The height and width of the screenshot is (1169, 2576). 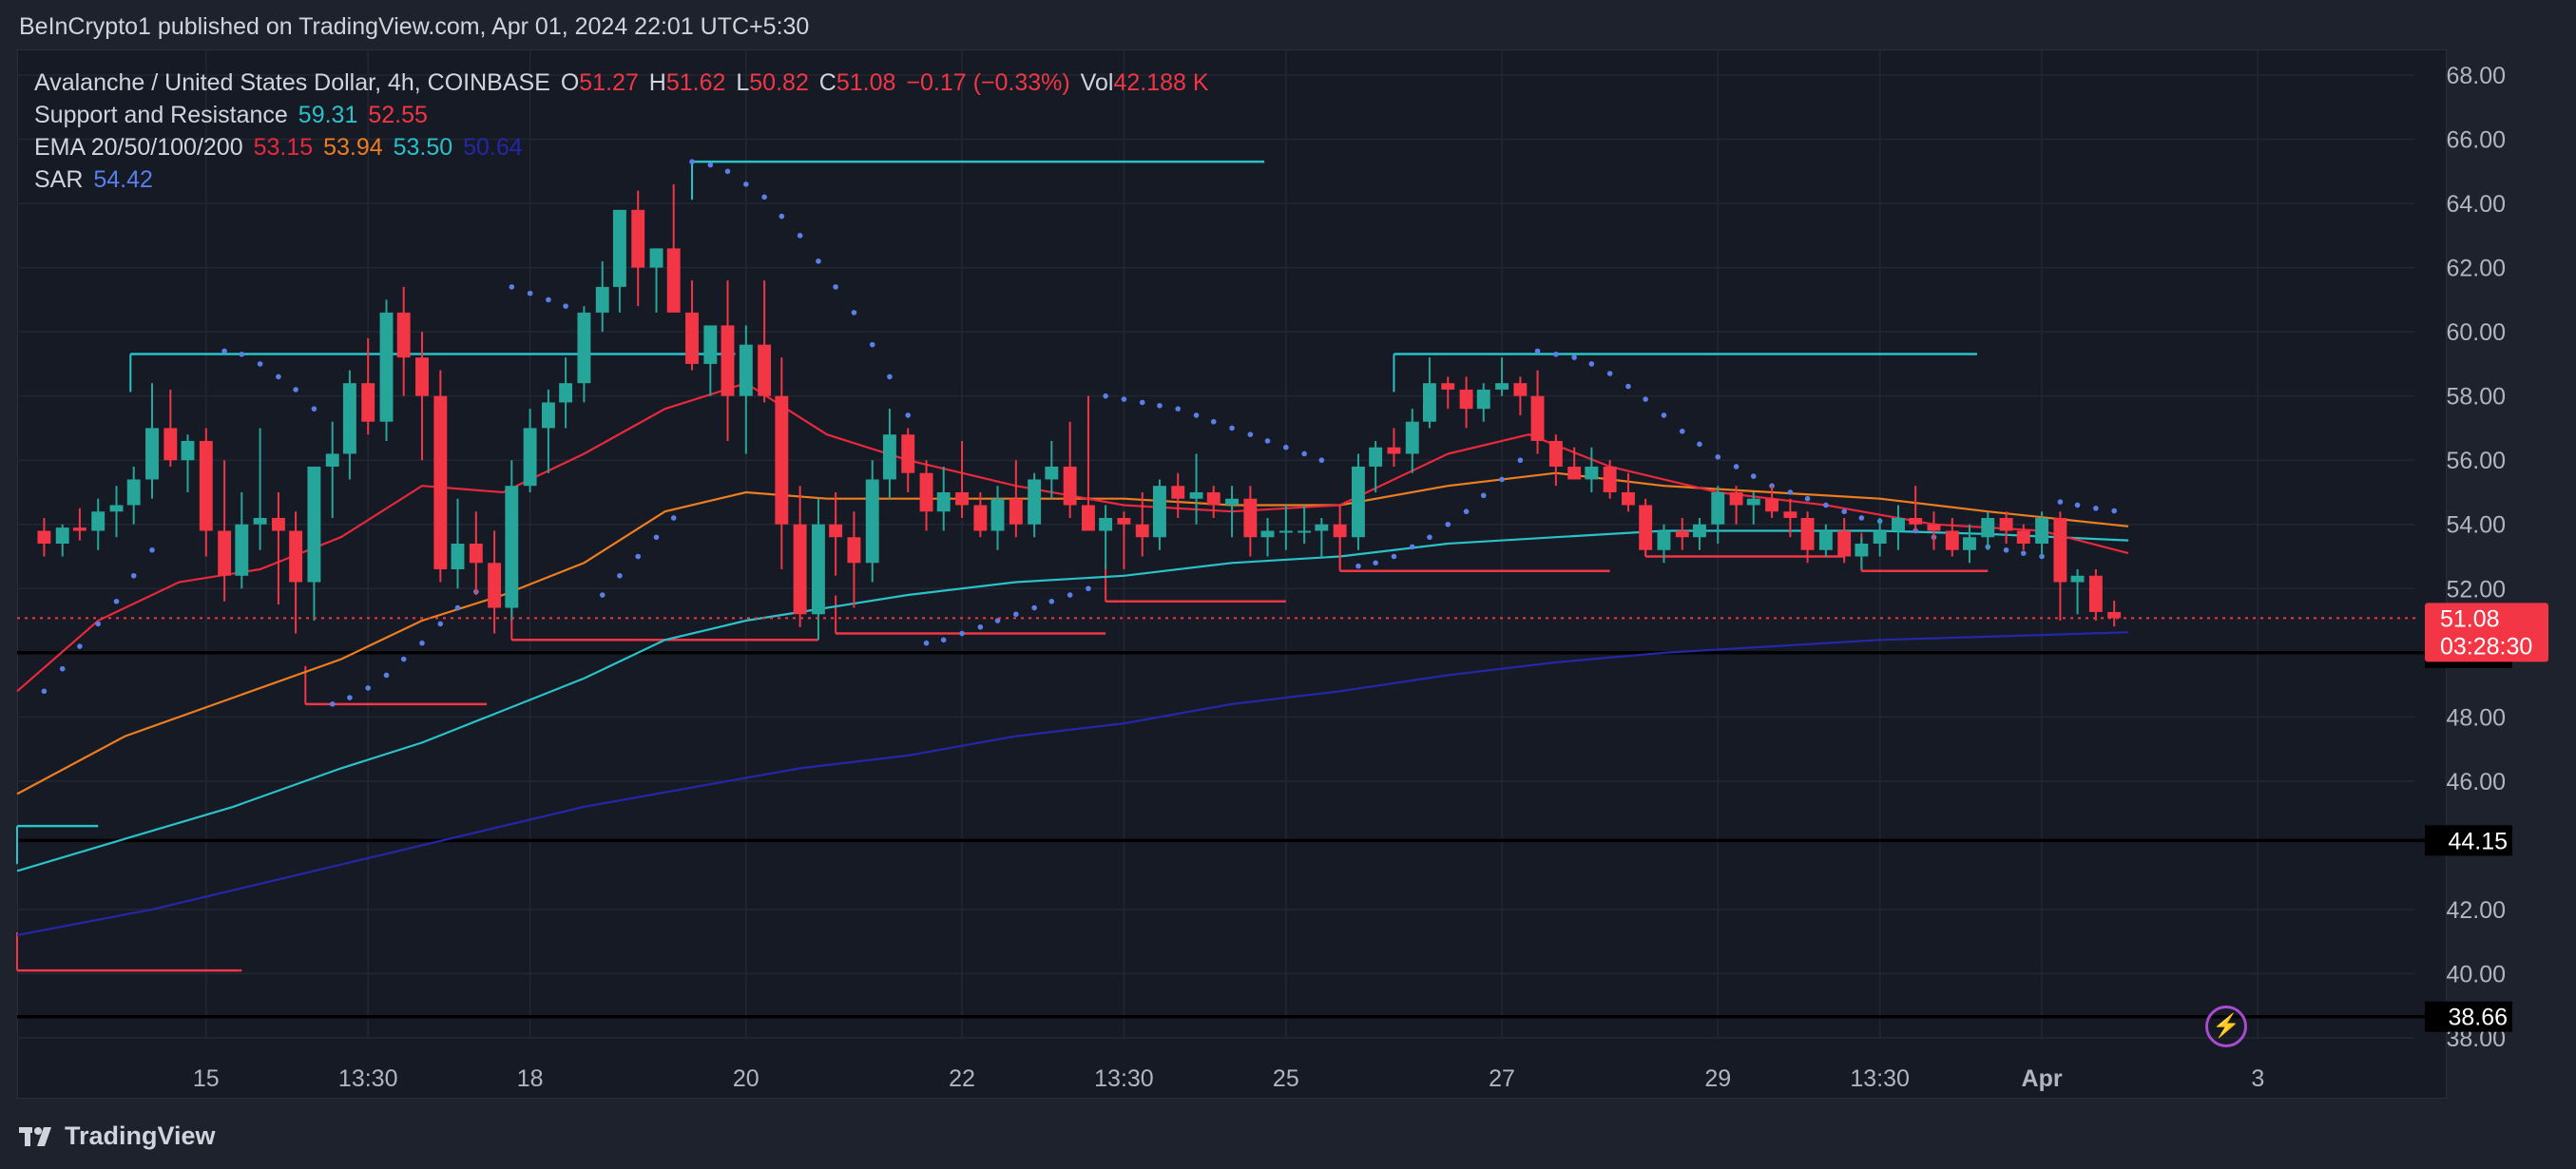 What do you see at coordinates (2043, 1078) in the screenshot?
I see `x-tick-label: Apr` at bounding box center [2043, 1078].